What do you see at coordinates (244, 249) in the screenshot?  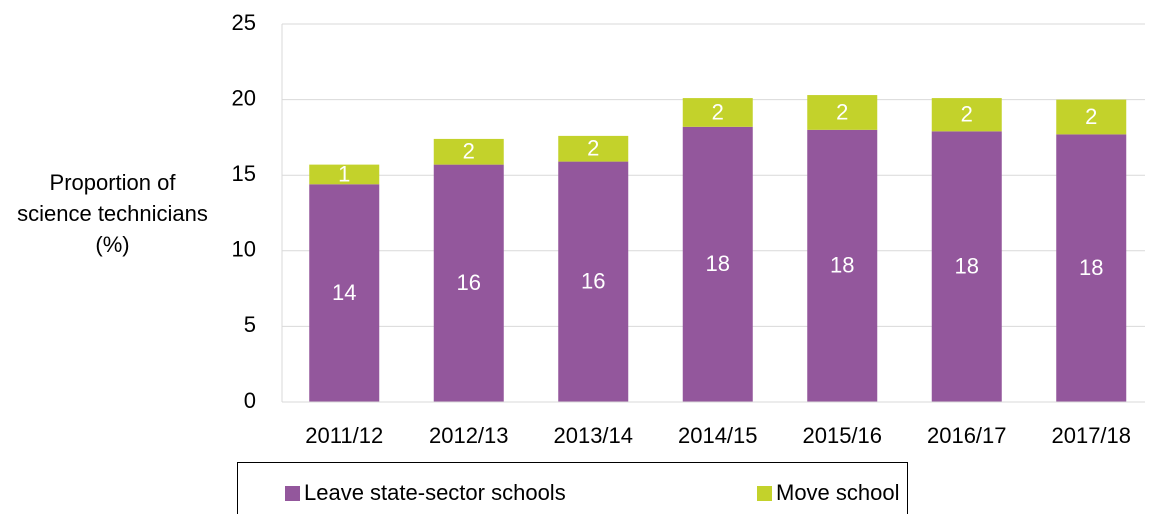 I see `y-tick-label: 10` at bounding box center [244, 249].